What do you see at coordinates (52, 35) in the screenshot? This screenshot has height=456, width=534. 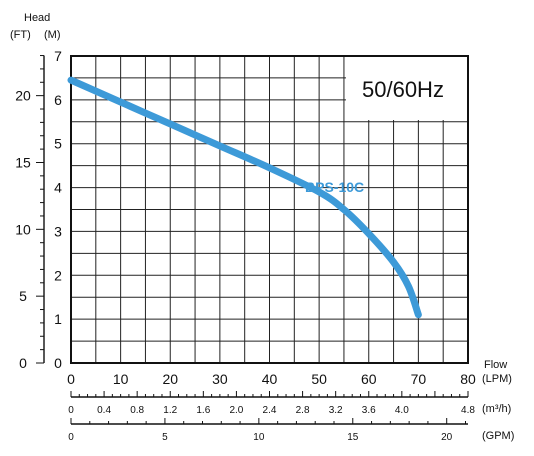 I see `y-unit-m: (M)` at bounding box center [52, 35].